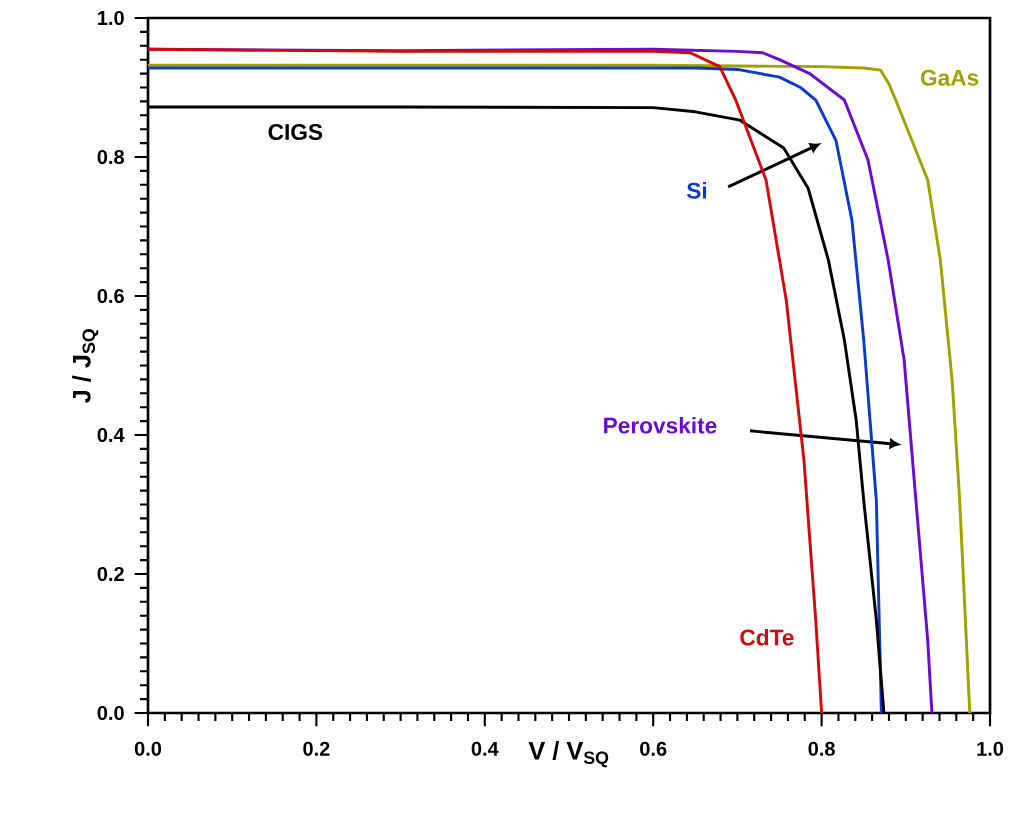 The width and height of the screenshot is (1013, 822). I want to click on text: Perovskite, so click(660, 425).